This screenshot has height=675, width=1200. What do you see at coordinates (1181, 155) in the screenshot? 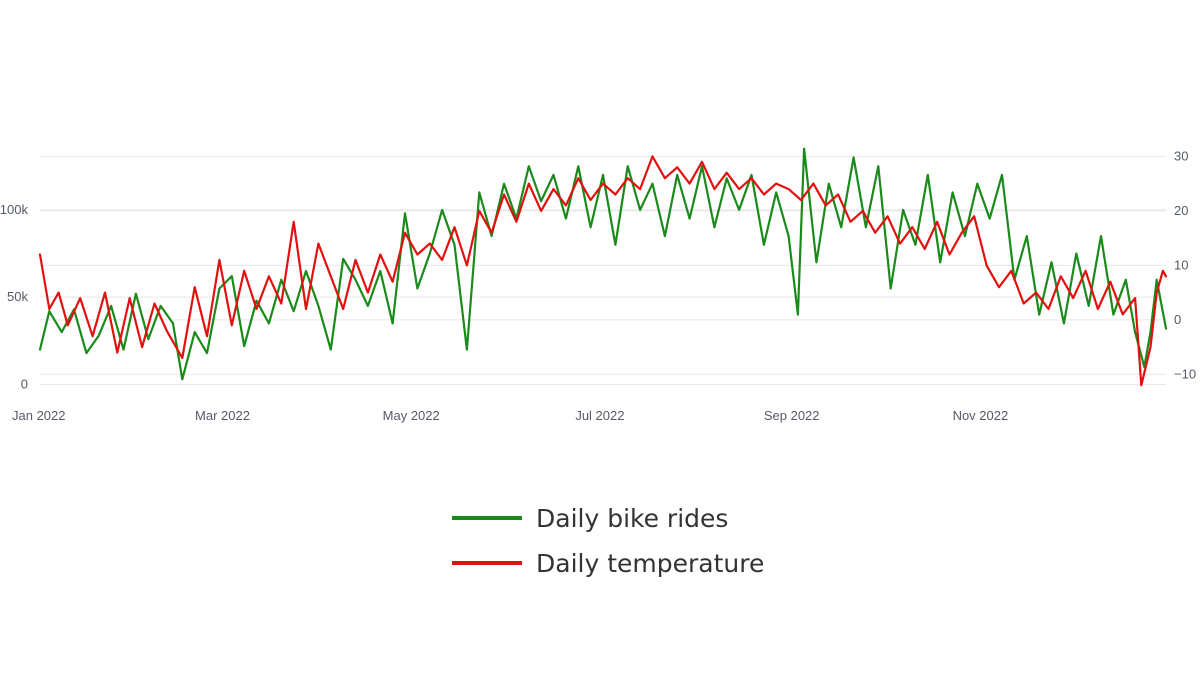
I see `y-right-tick-label: 30` at bounding box center [1181, 155].